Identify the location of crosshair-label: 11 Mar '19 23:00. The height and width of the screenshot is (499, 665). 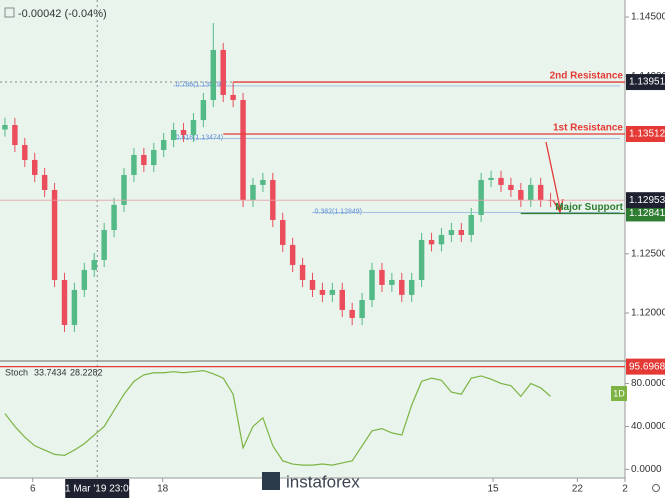
(97, 489).